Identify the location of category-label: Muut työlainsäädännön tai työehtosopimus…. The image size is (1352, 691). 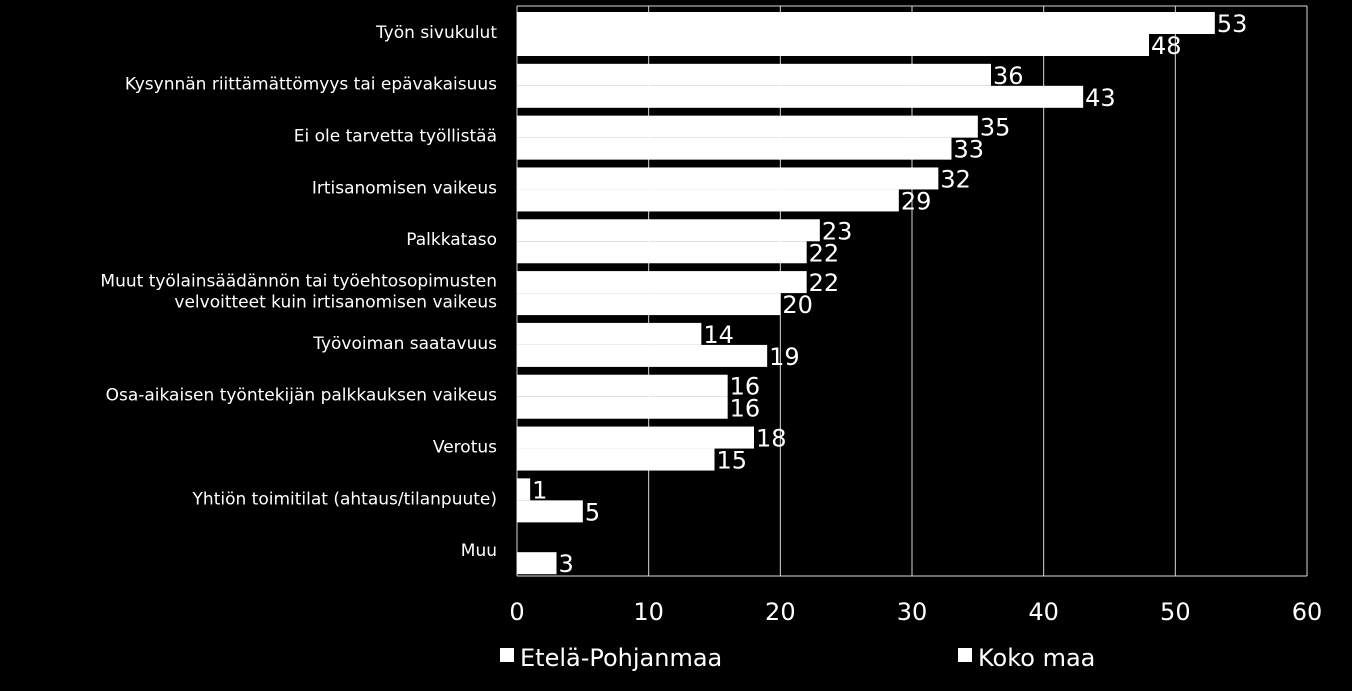
(298, 282).